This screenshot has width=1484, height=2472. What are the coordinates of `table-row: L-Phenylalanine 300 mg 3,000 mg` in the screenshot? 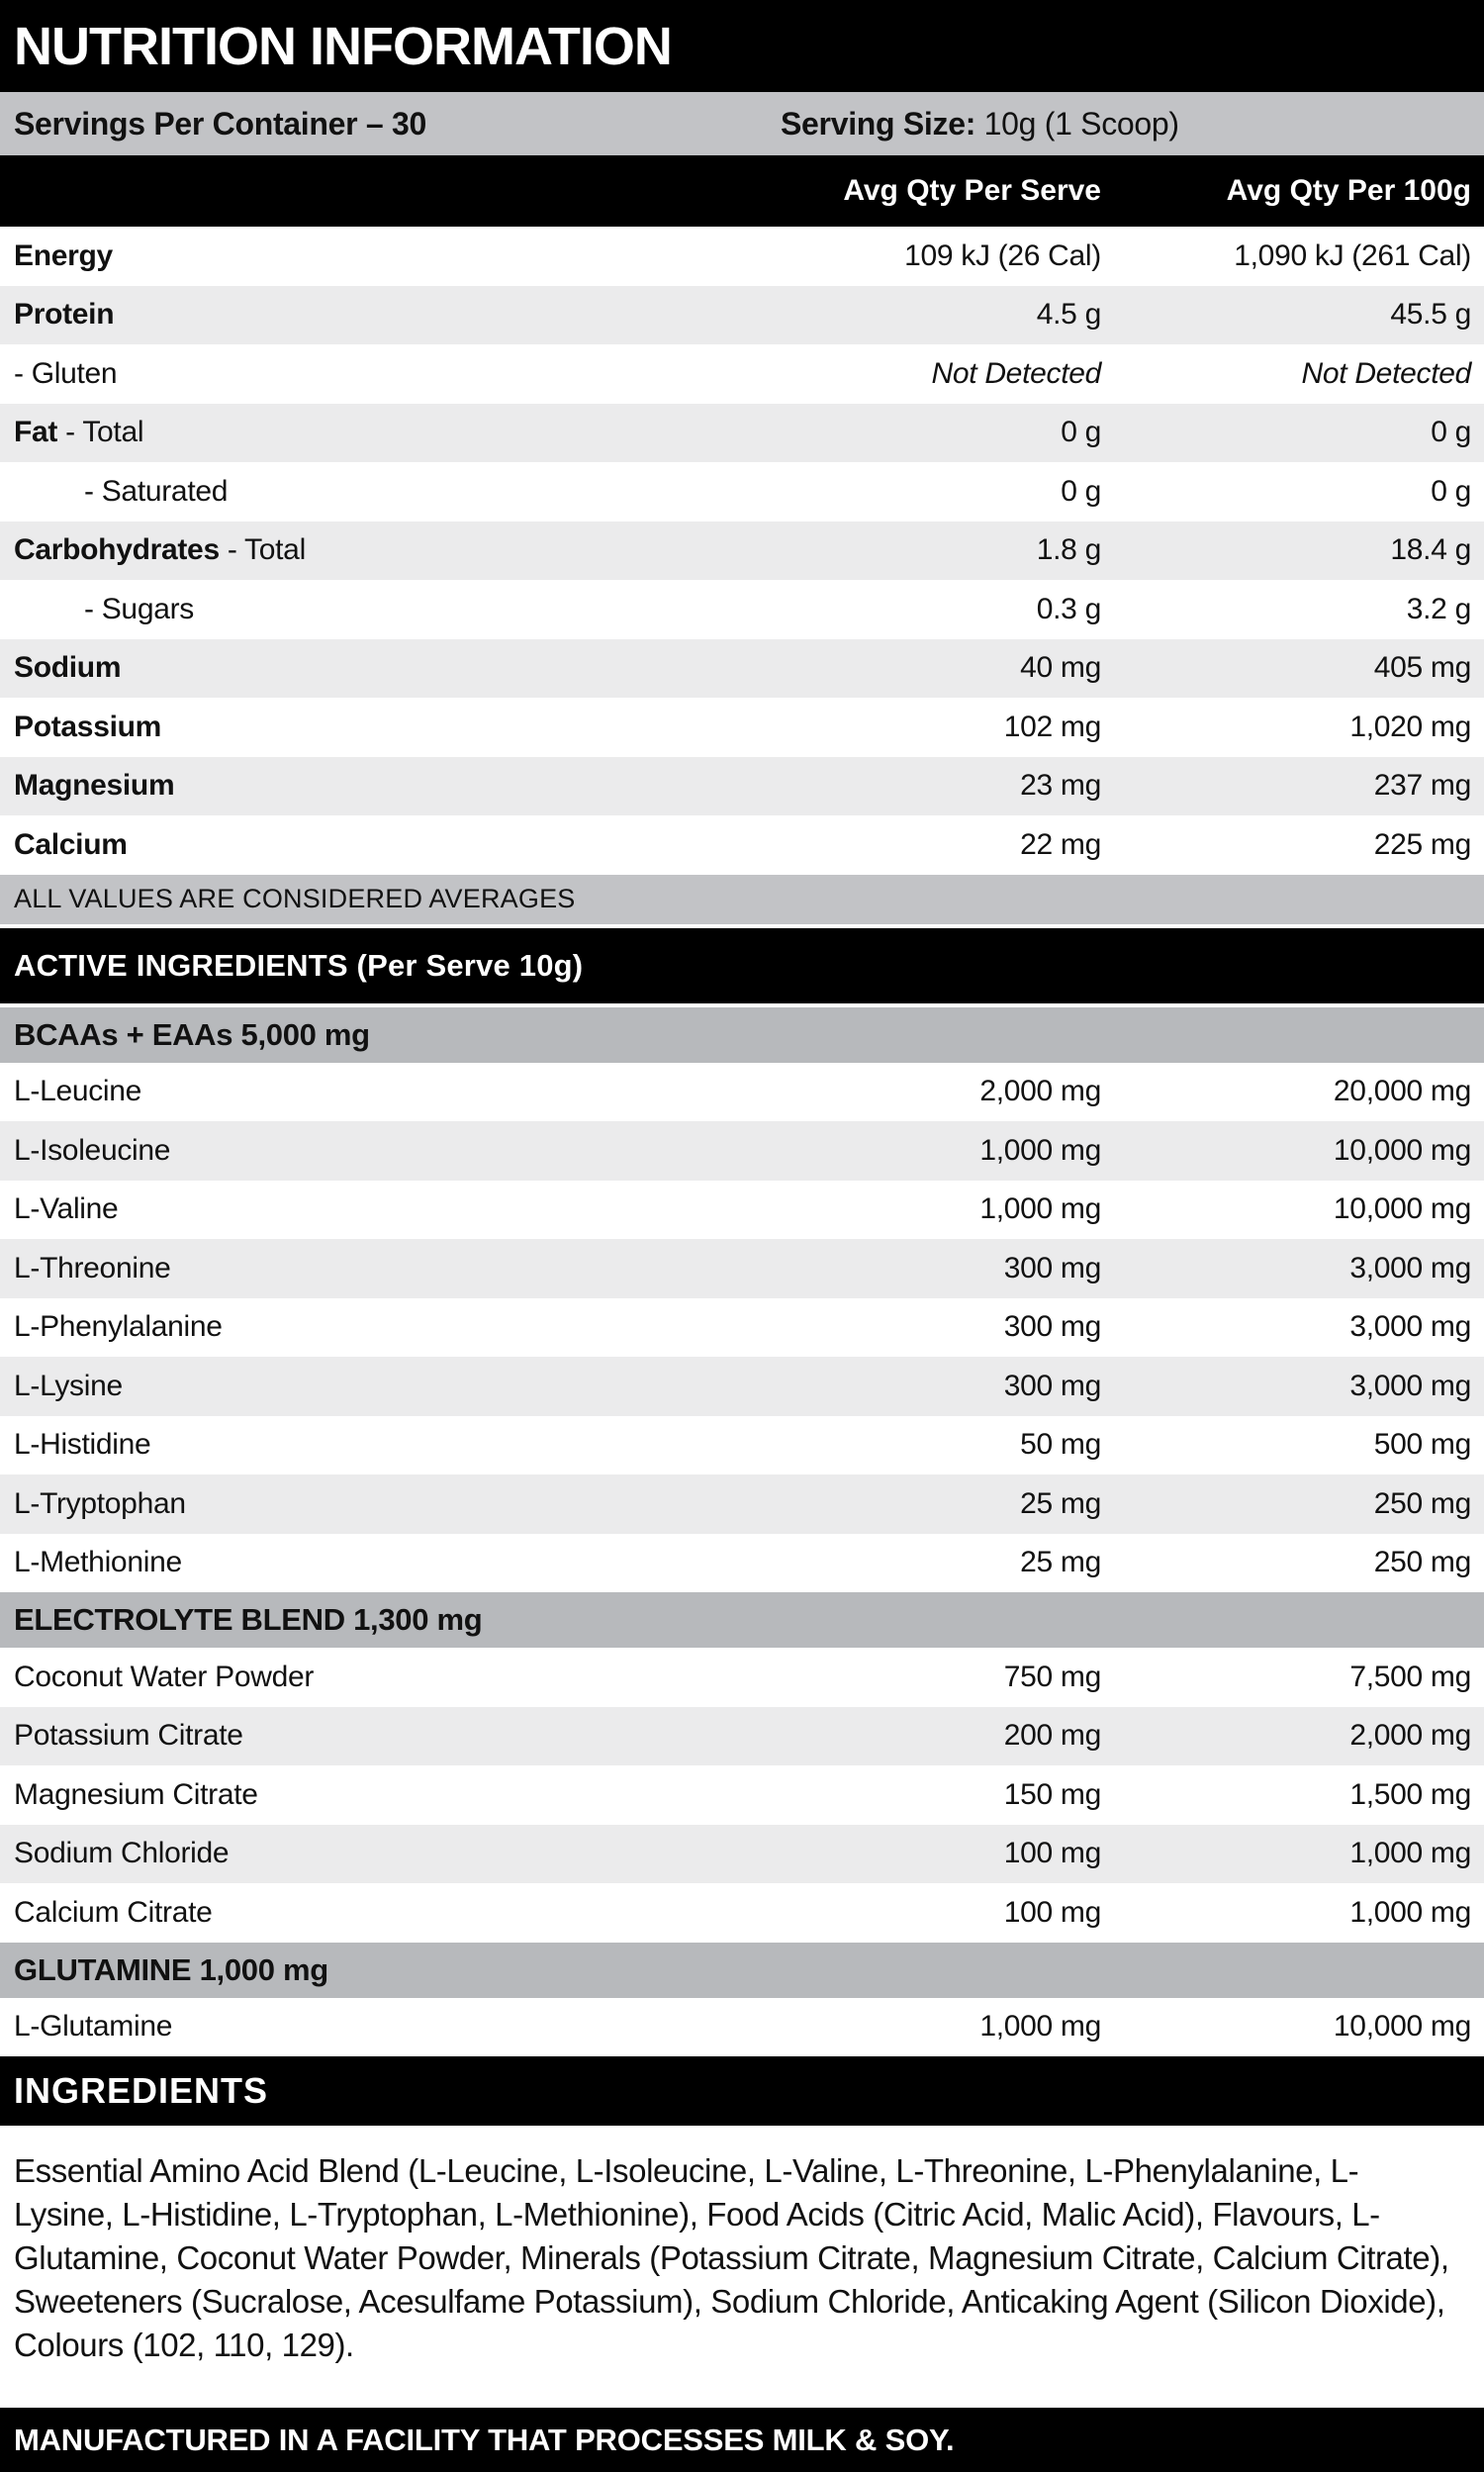 It's located at (742, 1328).